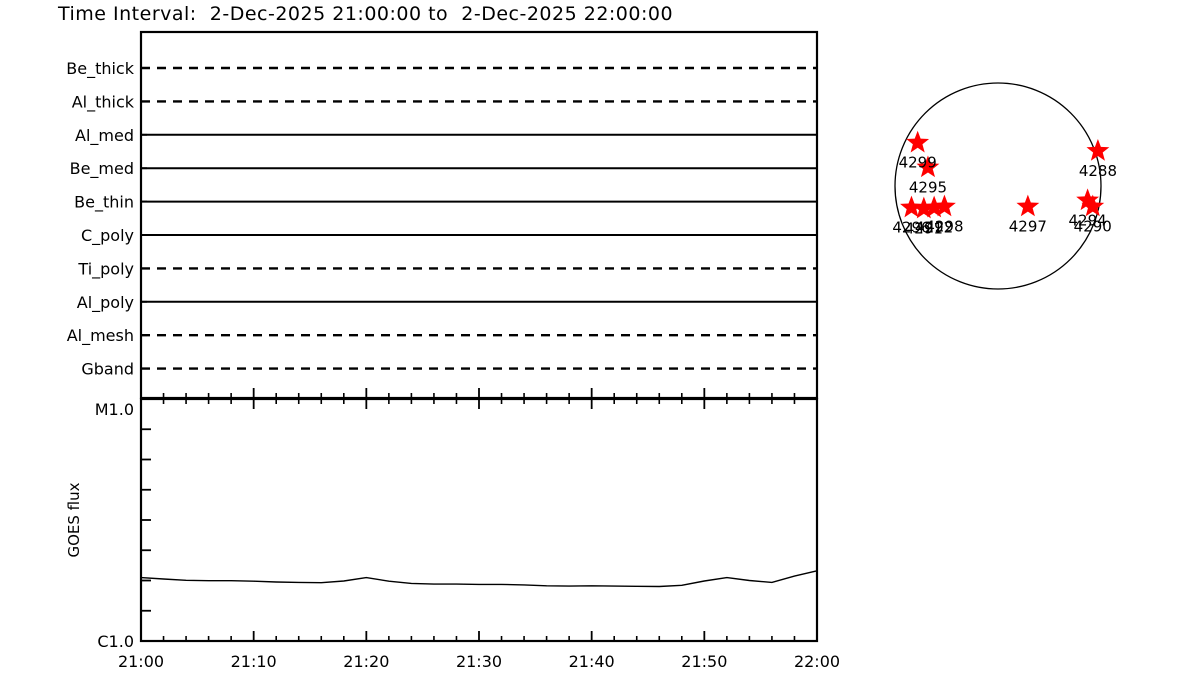  I want to click on flux-xtick-label-2100: 21:00, so click(141, 661).